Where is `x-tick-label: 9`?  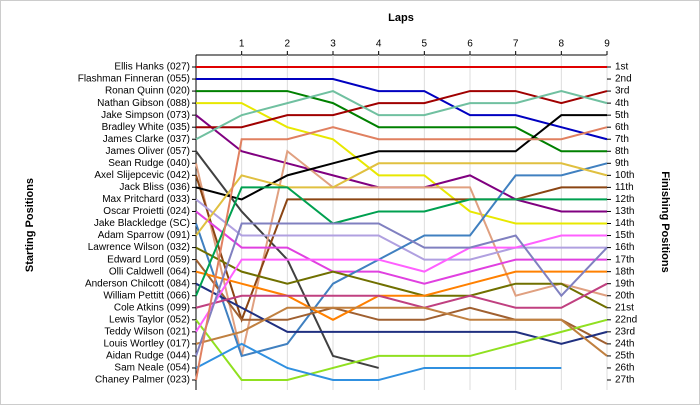
x-tick-label: 9 is located at coordinates (607, 44).